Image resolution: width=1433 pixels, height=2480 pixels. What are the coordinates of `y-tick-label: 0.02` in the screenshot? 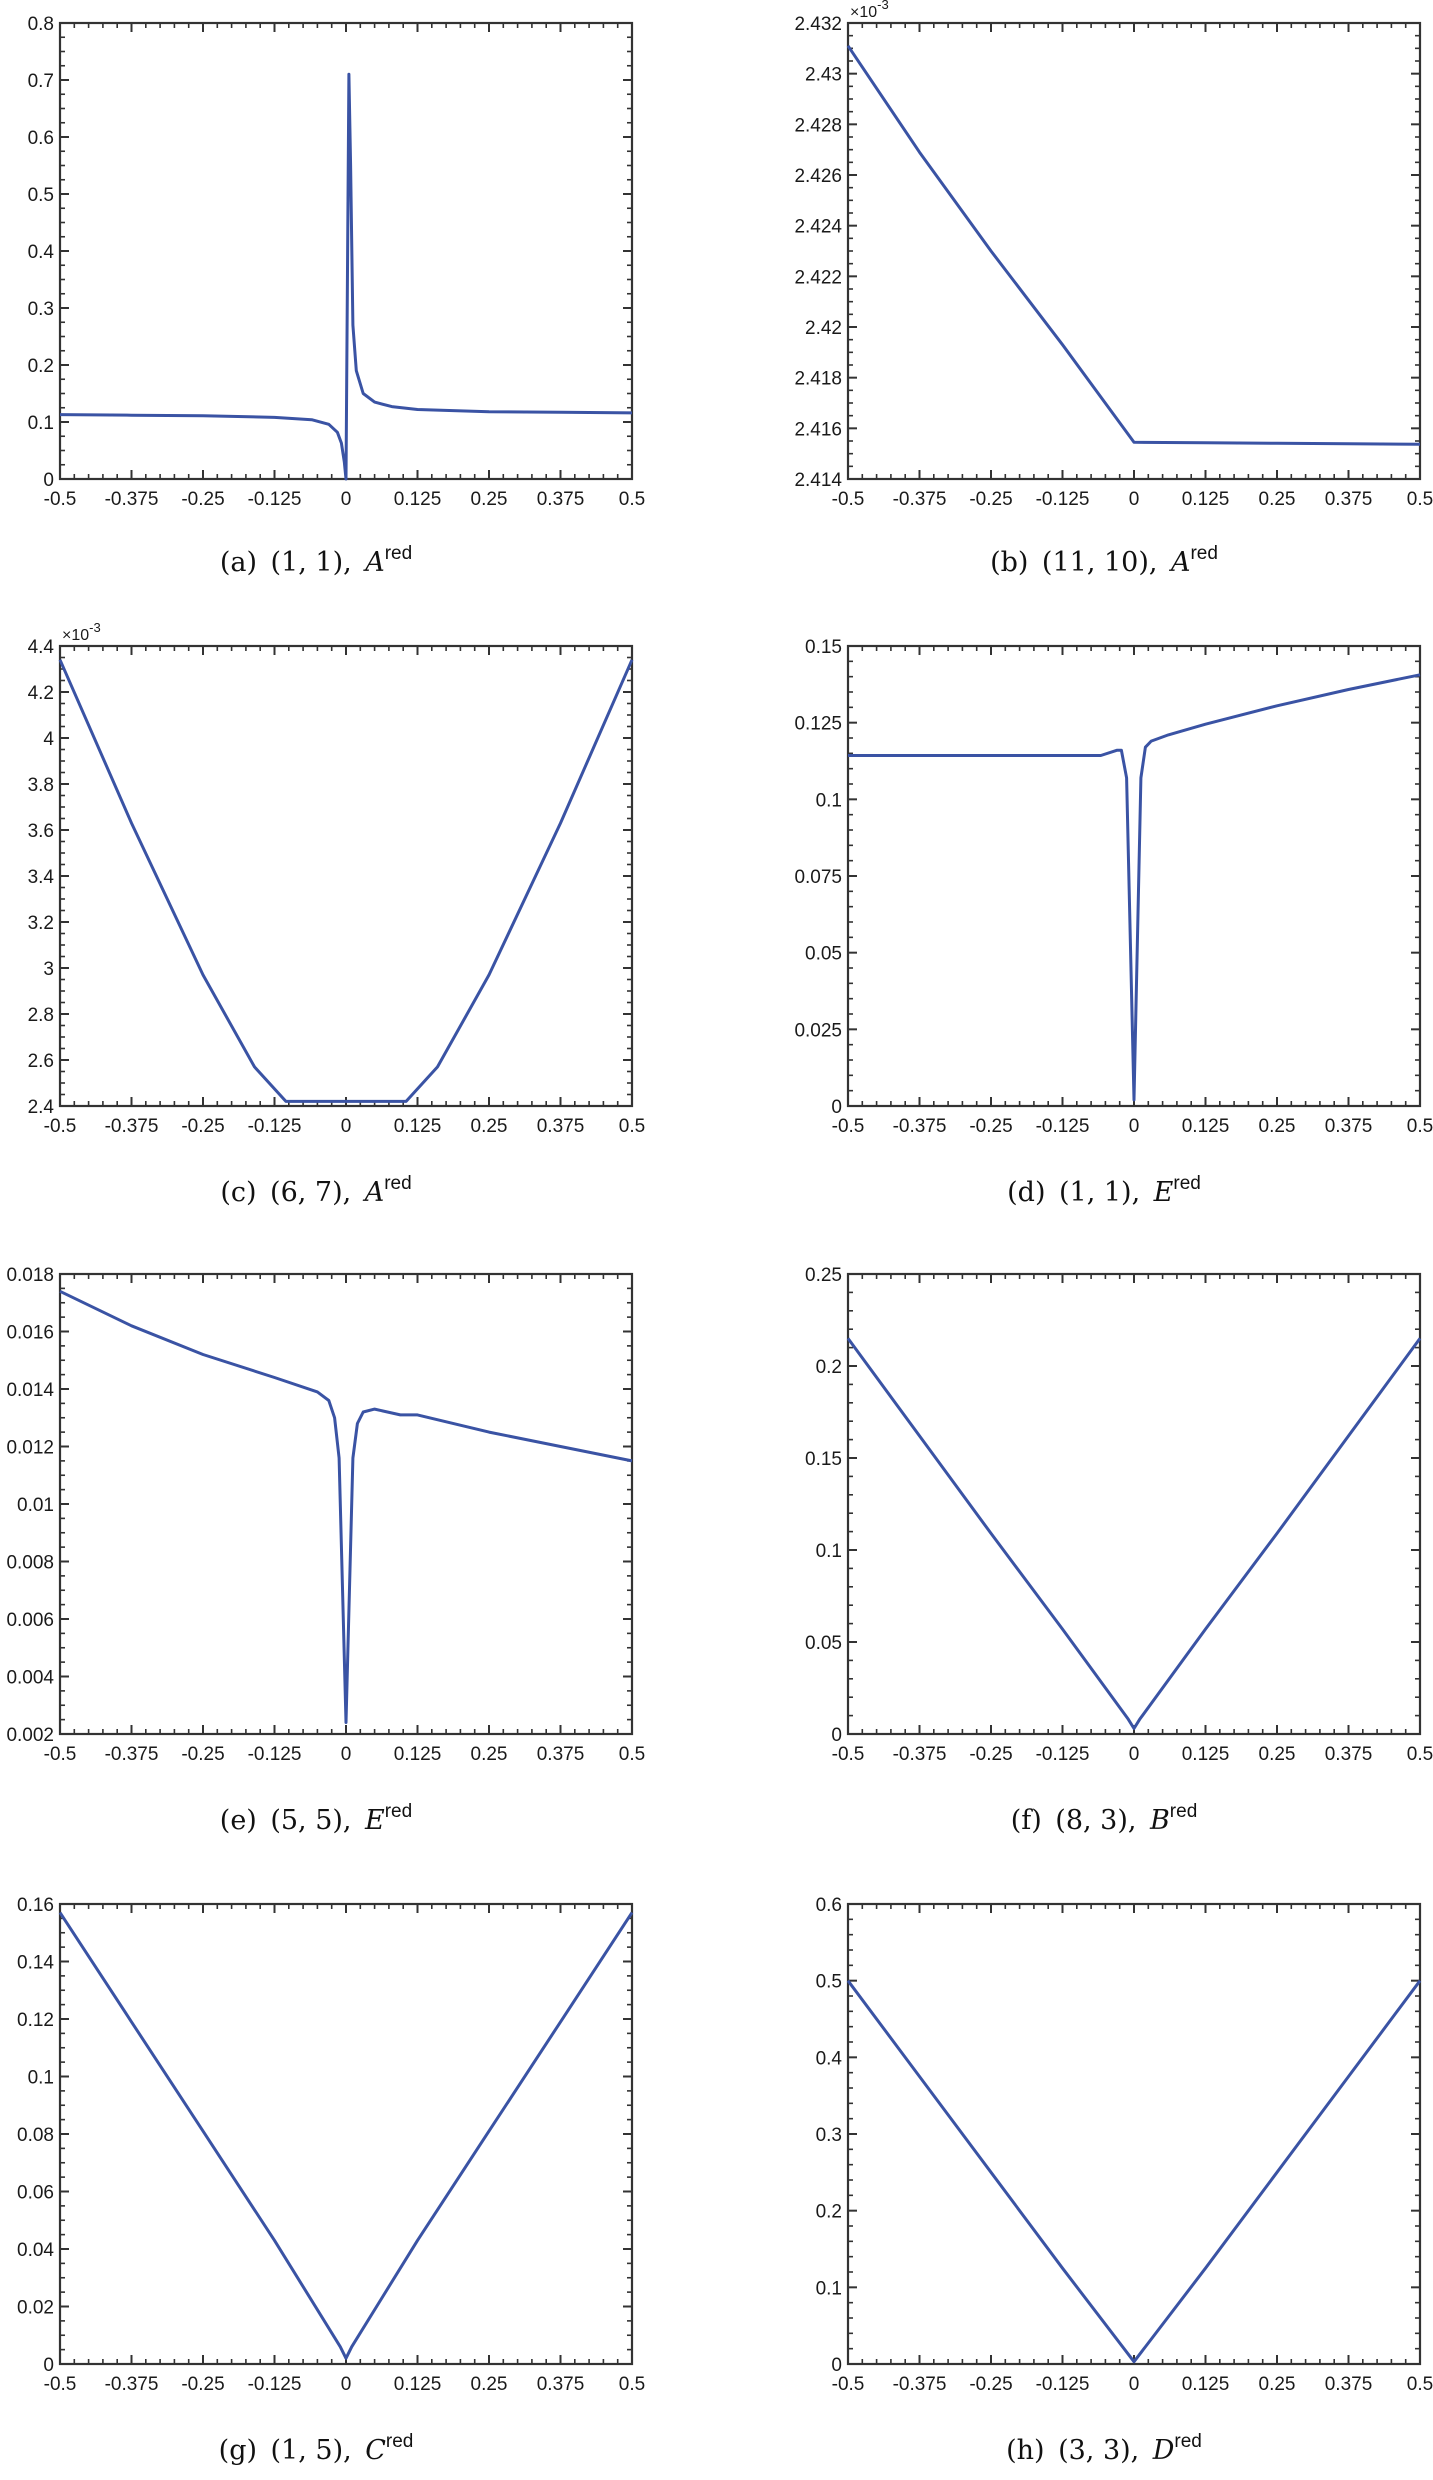 It's located at (35, 2308).